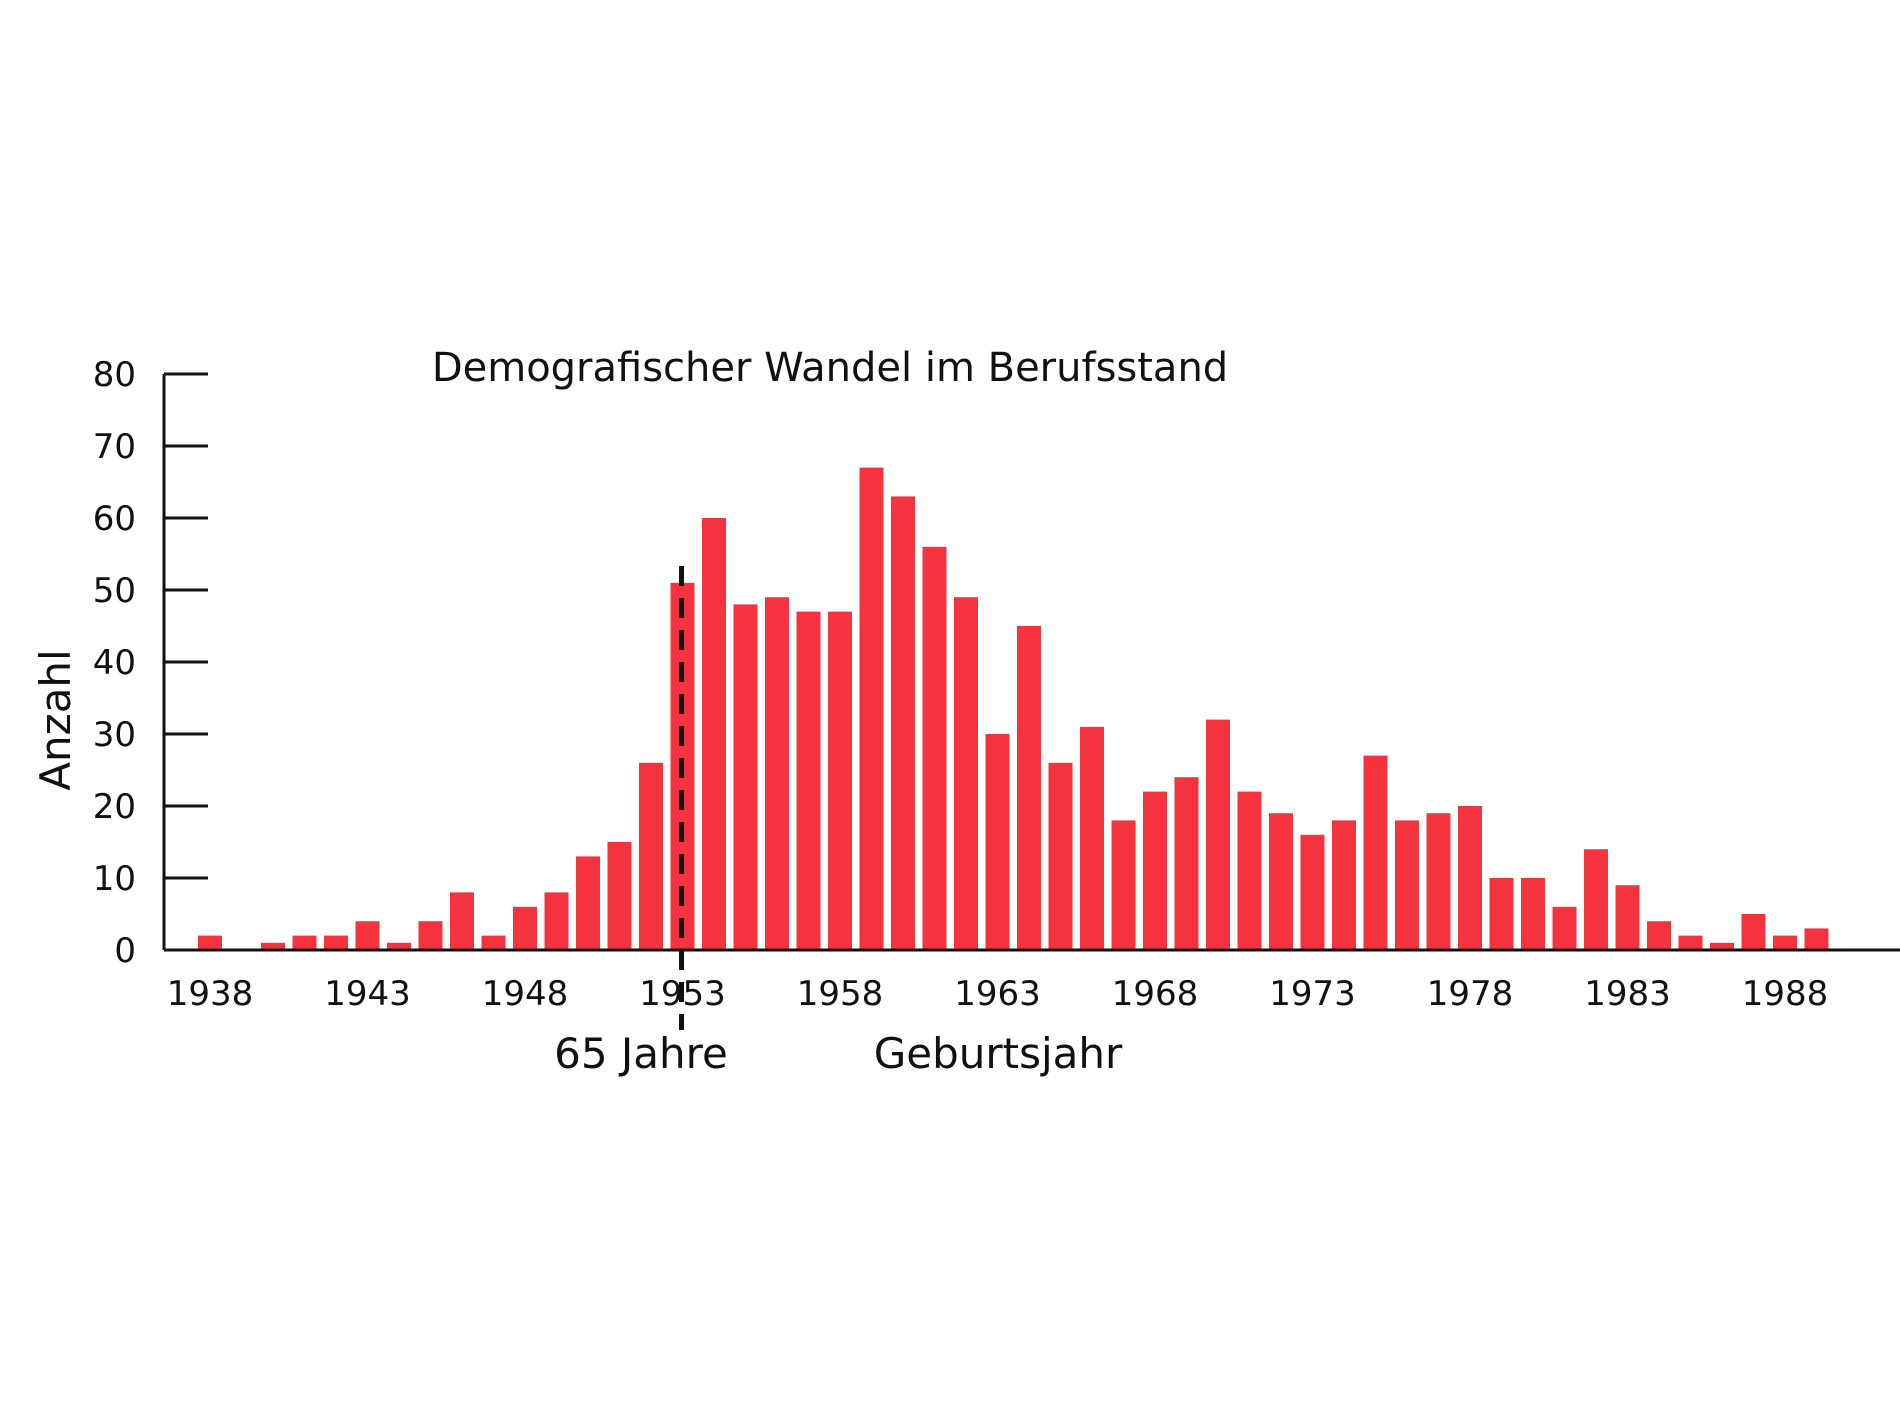 The width and height of the screenshot is (1900, 1425). What do you see at coordinates (1596, 899) in the screenshot?
I see `bar-1982` at bounding box center [1596, 899].